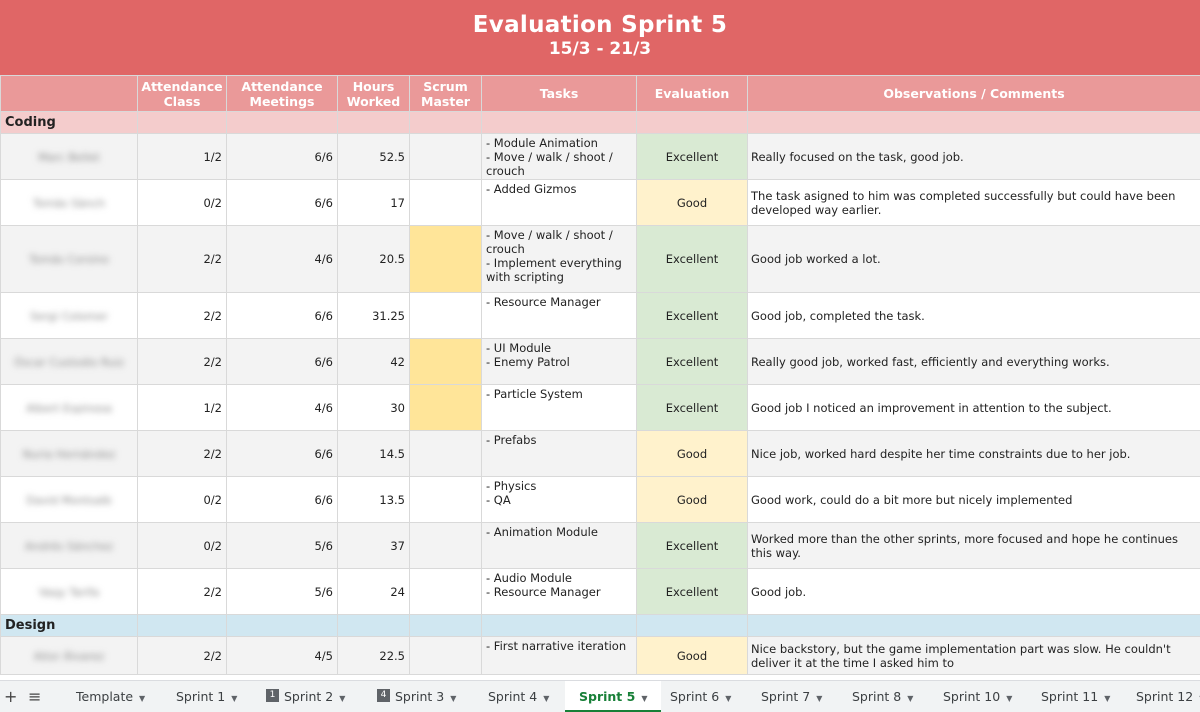 Image resolution: width=1200 pixels, height=712 pixels. I want to click on tab-sprint-11: Sprint 11 ▼, so click(1075, 696).